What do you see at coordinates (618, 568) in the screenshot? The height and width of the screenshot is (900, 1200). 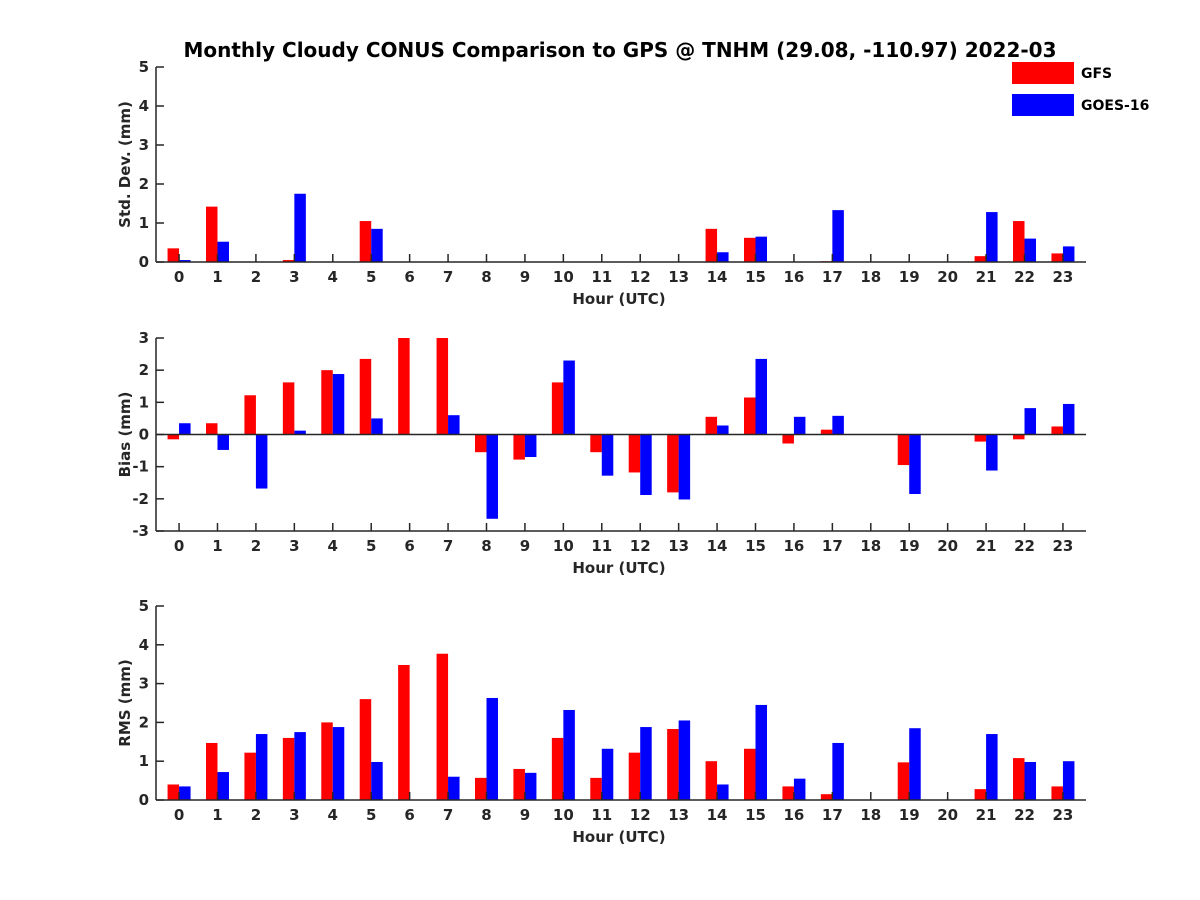 I see `x-axis-label: Hour (UTC)` at bounding box center [618, 568].